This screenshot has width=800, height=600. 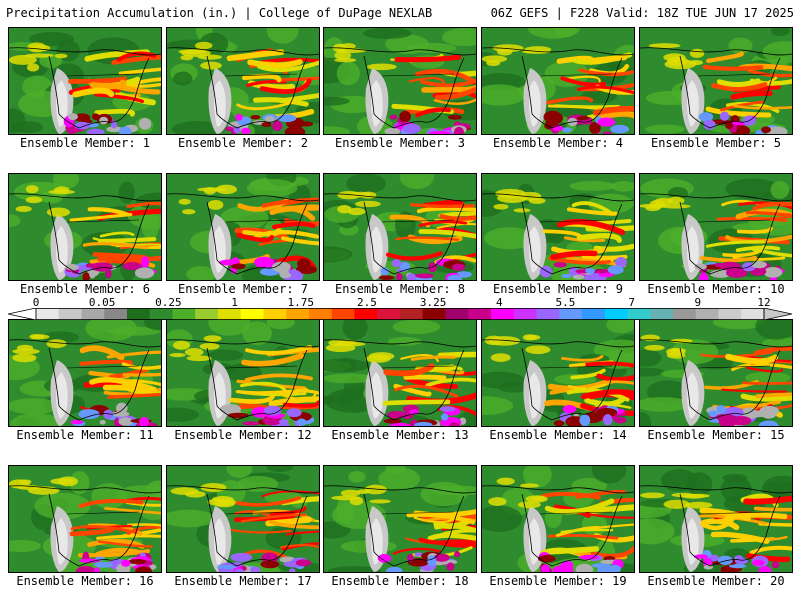 What do you see at coordinates (400, 143) in the screenshot?
I see `ensemble-member-label: Ensemble Member: 3` at bounding box center [400, 143].